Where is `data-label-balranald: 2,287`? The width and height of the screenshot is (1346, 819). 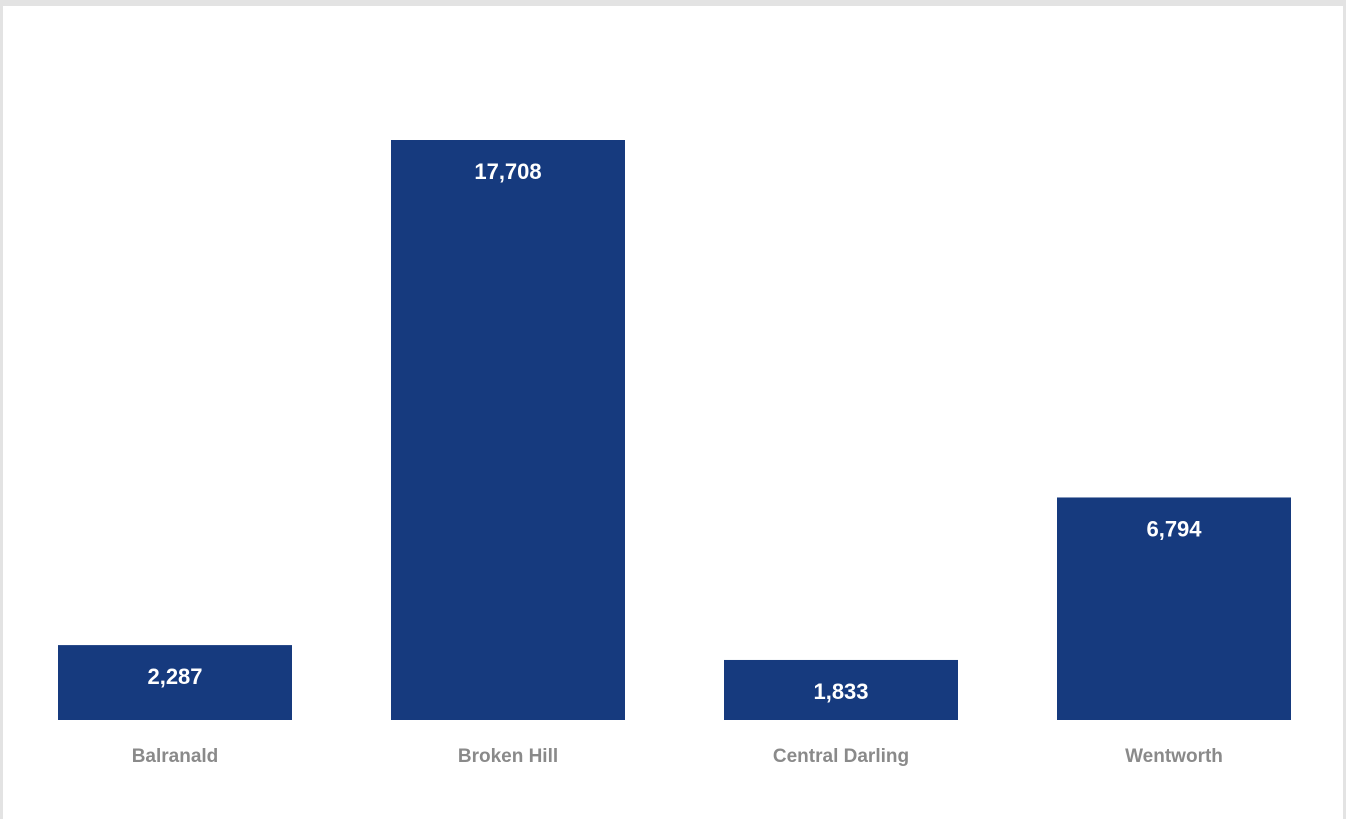 data-label-balranald: 2,287 is located at coordinates (174, 676).